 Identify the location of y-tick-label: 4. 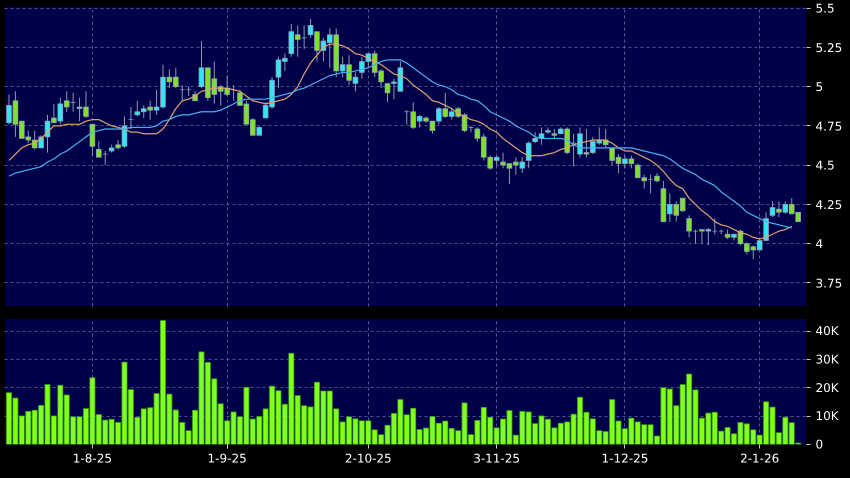
(820, 244).